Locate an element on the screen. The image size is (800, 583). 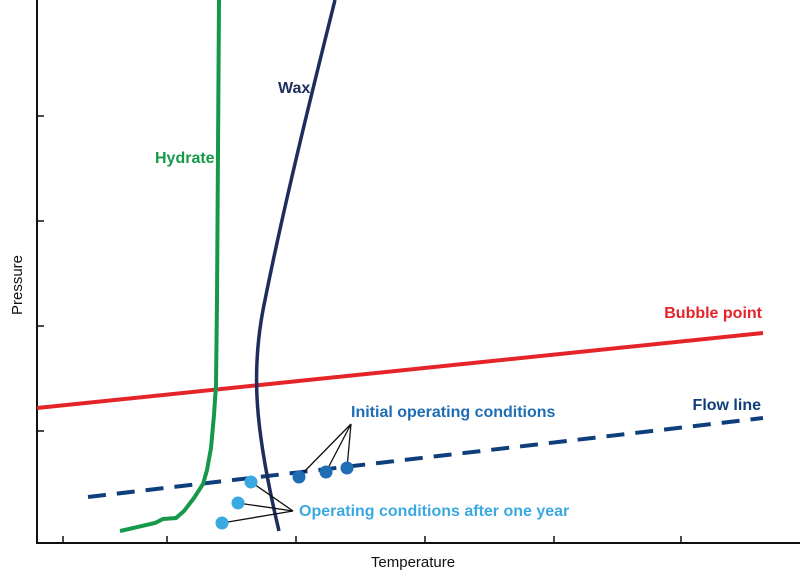
series-label-flow-line: Flow line is located at coordinates (727, 405).